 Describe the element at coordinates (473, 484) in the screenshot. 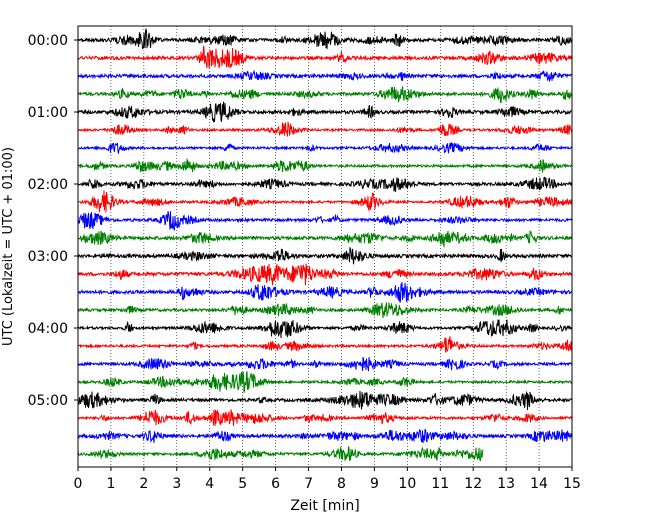

I see `x-tick-label: 12` at that location.